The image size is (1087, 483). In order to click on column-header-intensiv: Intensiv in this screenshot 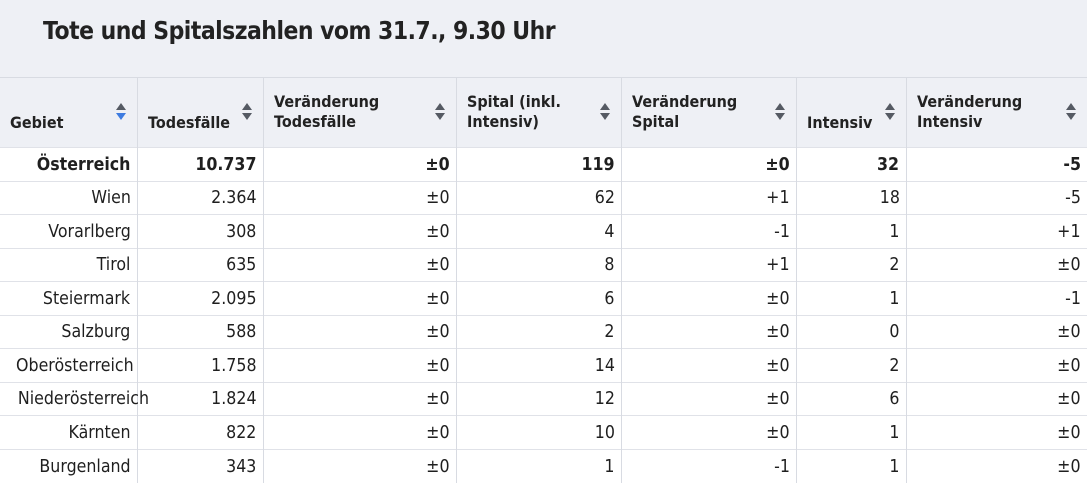, I will do `click(850, 112)`.